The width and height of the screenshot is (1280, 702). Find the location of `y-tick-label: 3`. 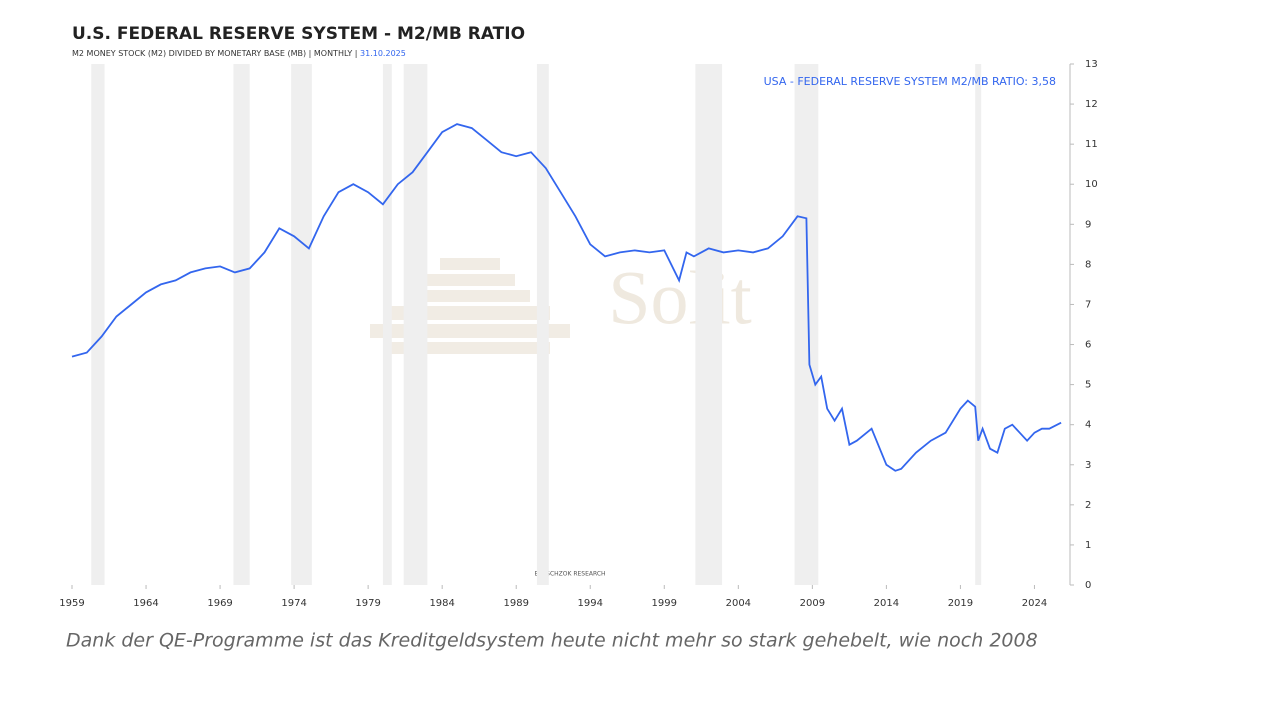

y-tick-label: 3 is located at coordinates (1088, 465).